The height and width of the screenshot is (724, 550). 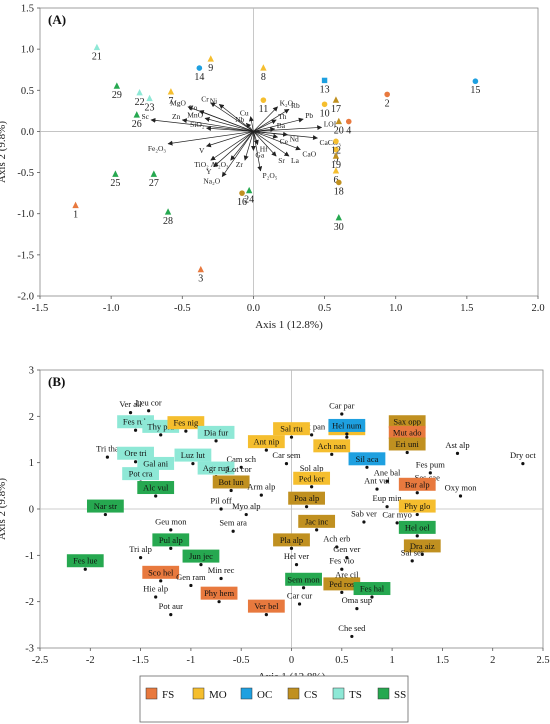 What do you see at coordinates (106, 506) in the screenshot?
I see `species-label: Nar str` at bounding box center [106, 506].